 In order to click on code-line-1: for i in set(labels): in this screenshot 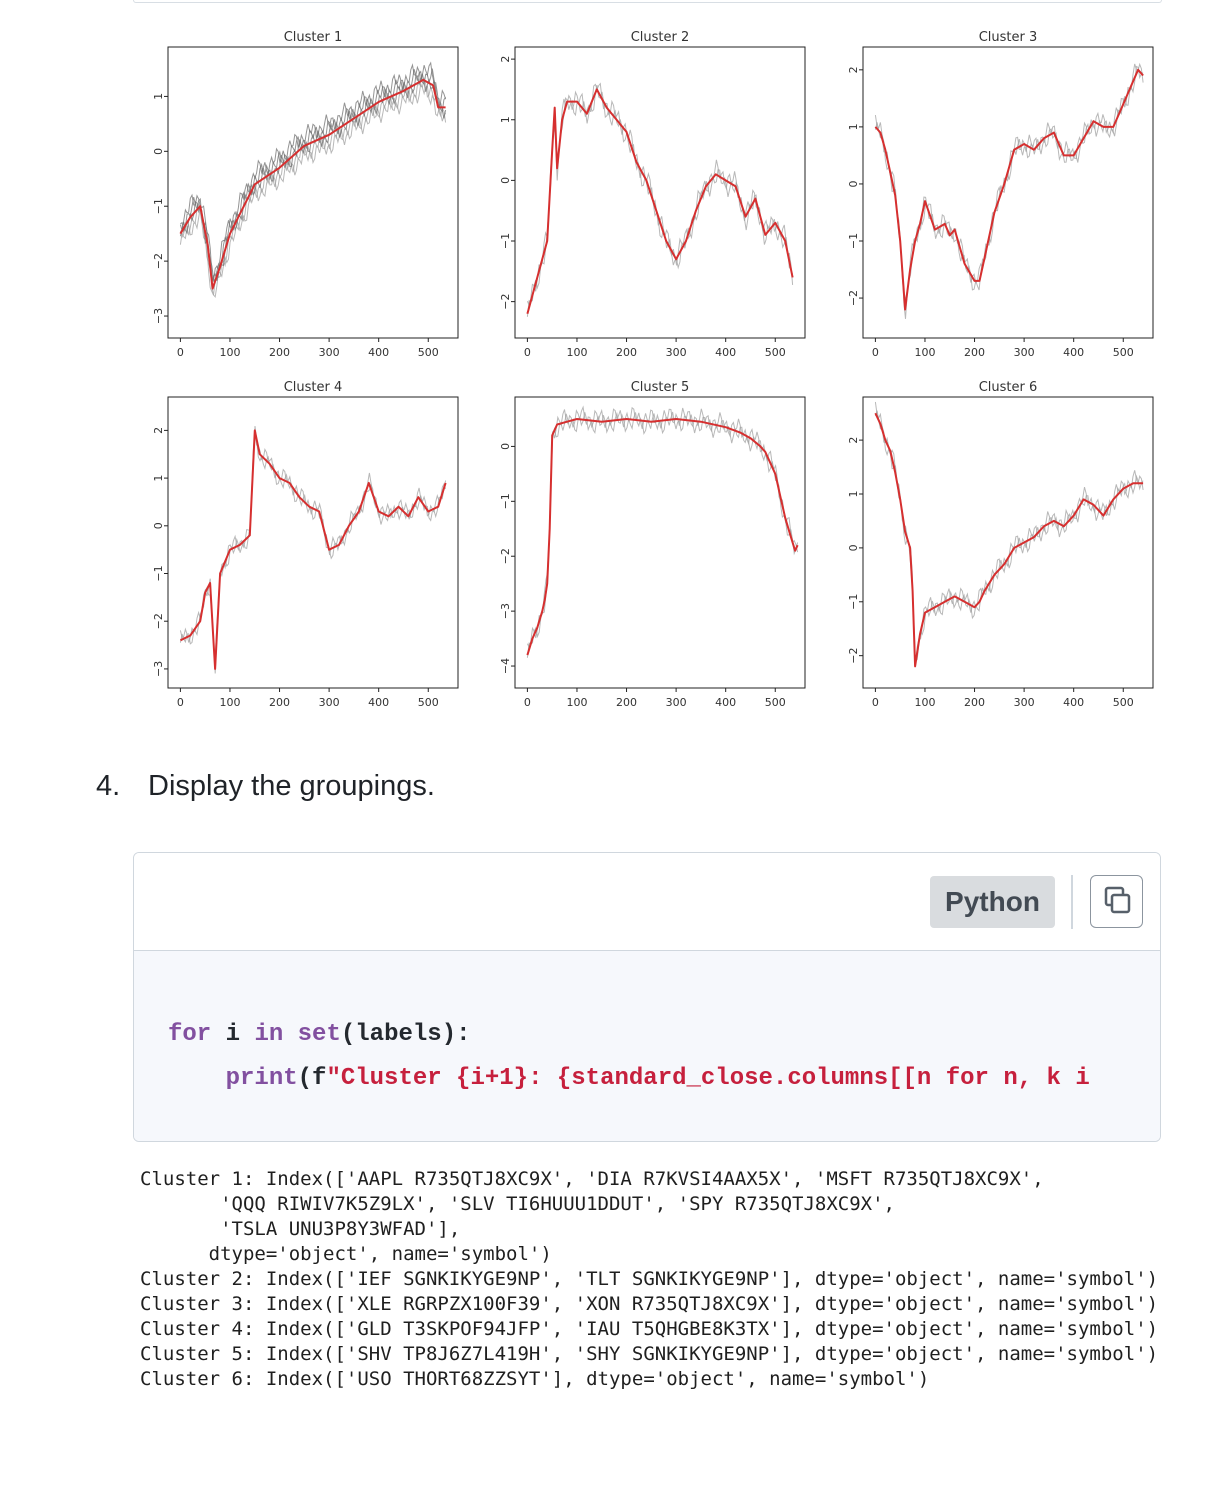, I will do `click(319, 1034)`.